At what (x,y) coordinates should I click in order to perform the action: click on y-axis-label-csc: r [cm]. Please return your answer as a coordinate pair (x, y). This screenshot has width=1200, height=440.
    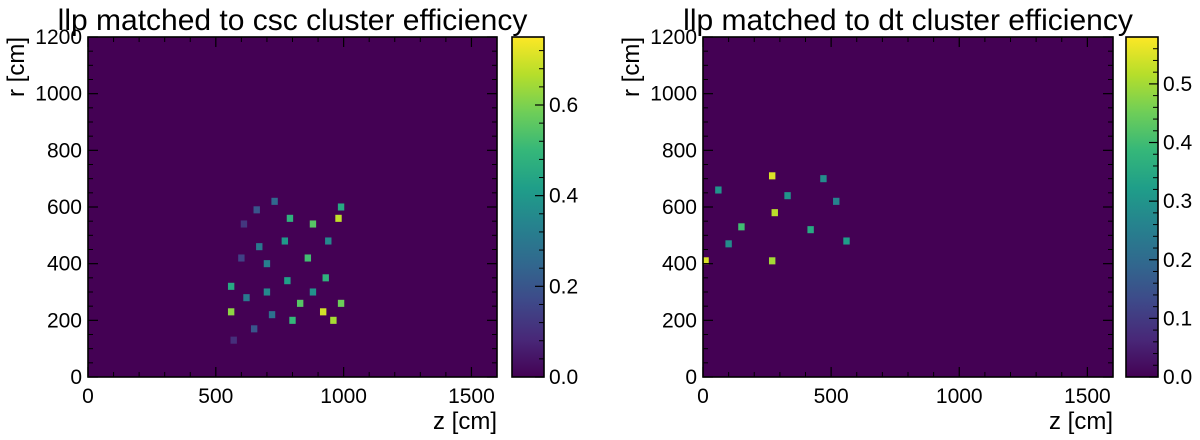
    Looking at the image, I should click on (16, 67).